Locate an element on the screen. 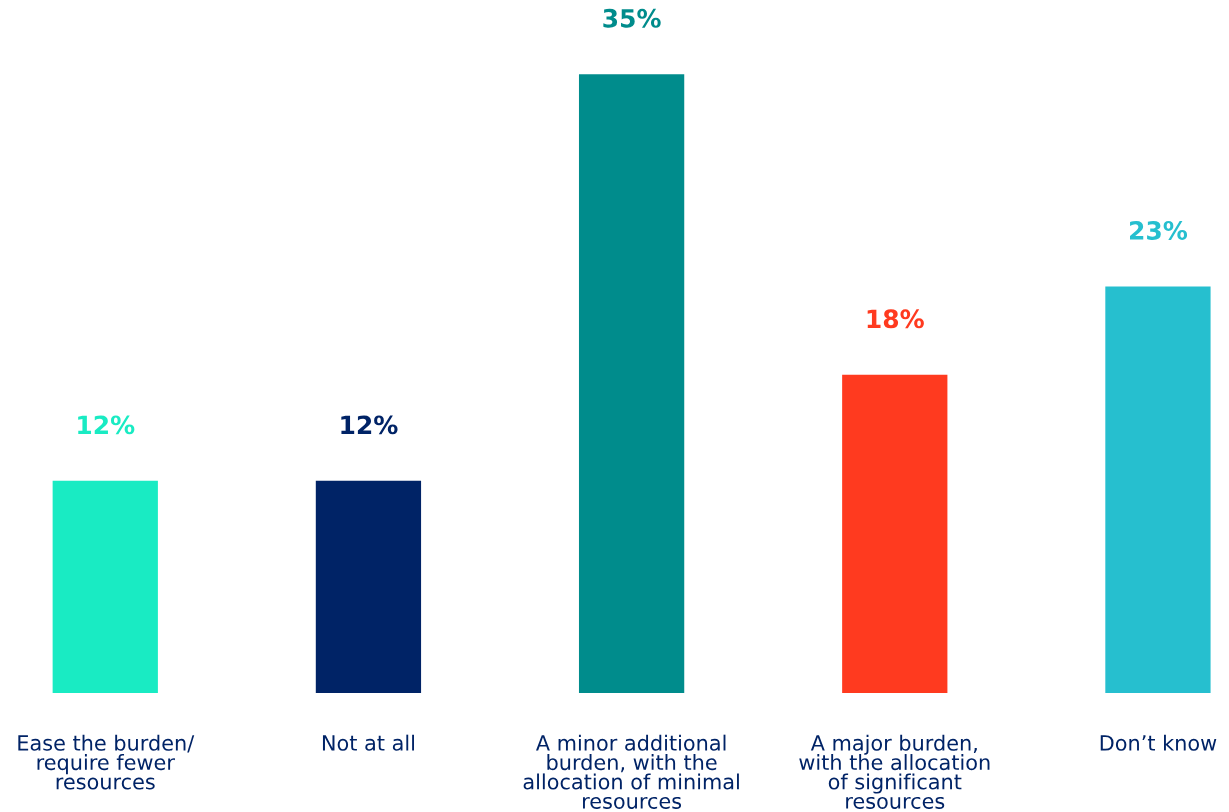 This screenshot has width=1229, height=812. x-tick-label: Don’t know is located at coordinates (1158, 742).